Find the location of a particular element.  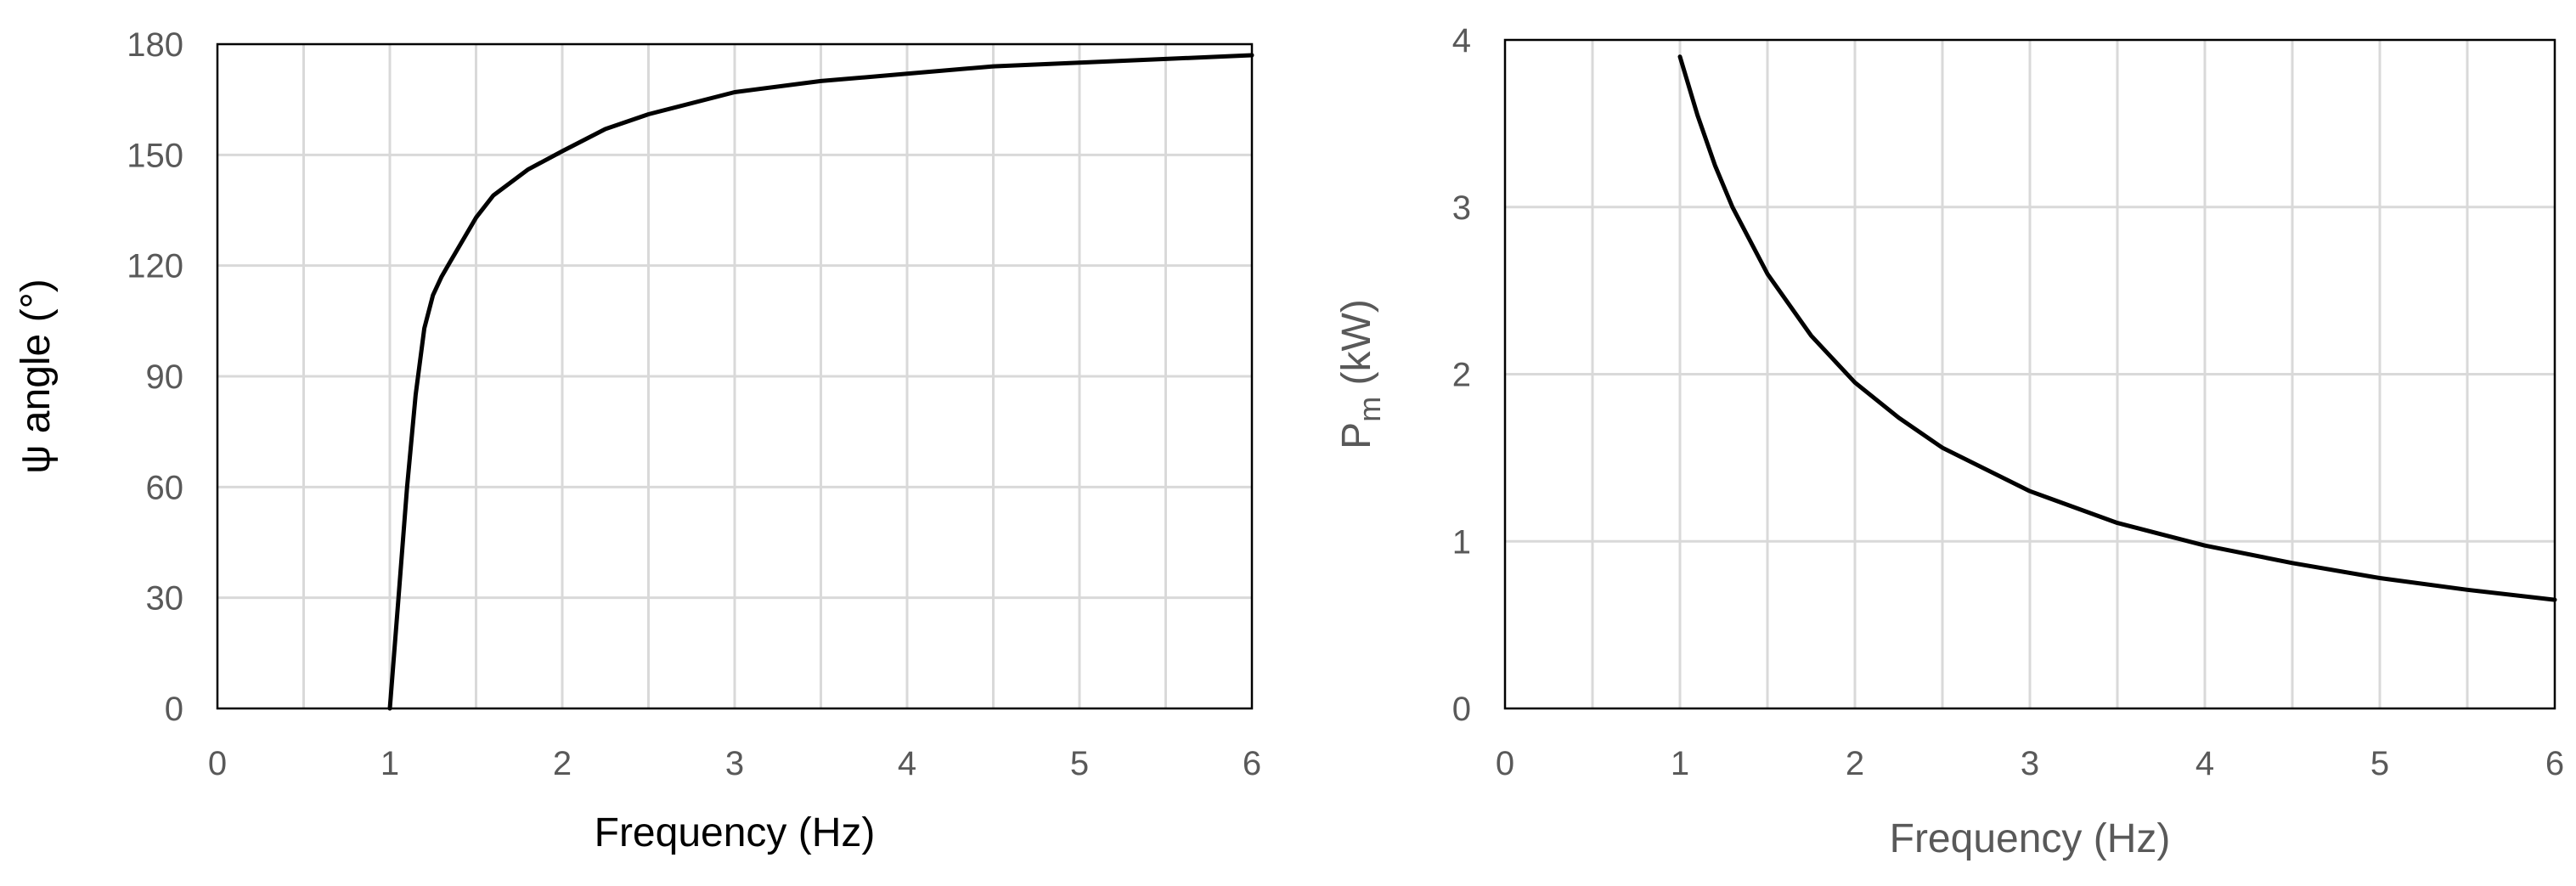

y-axis-title: Pm (kW) is located at coordinates (1360, 374).